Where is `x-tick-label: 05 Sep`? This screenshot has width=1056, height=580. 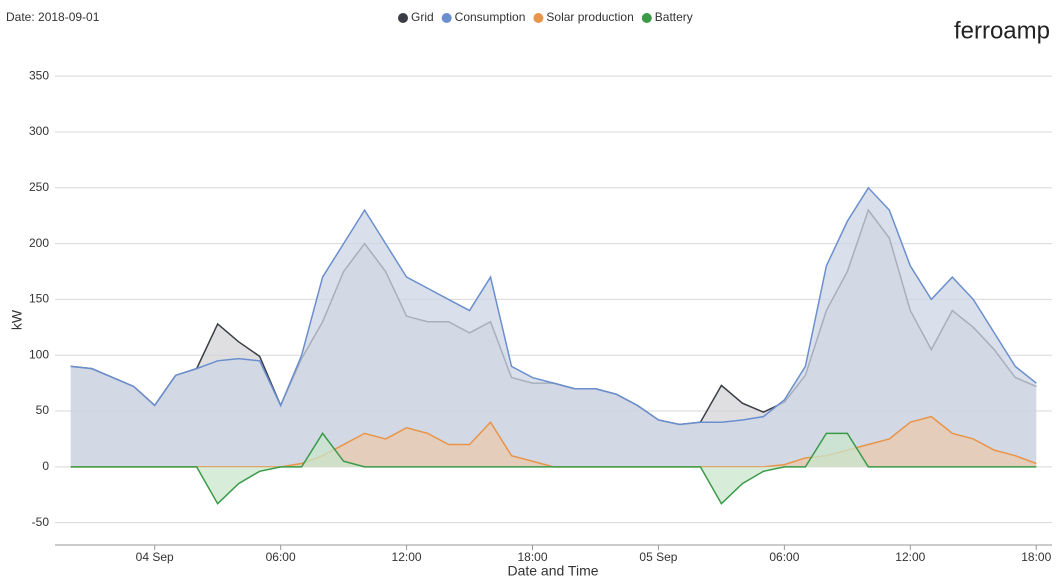 x-tick-label: 05 Sep is located at coordinates (658, 557).